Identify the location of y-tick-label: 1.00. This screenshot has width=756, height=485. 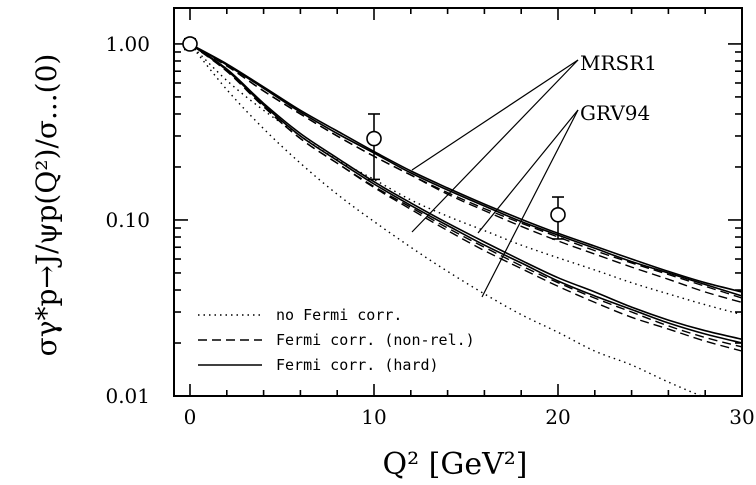
(127, 44).